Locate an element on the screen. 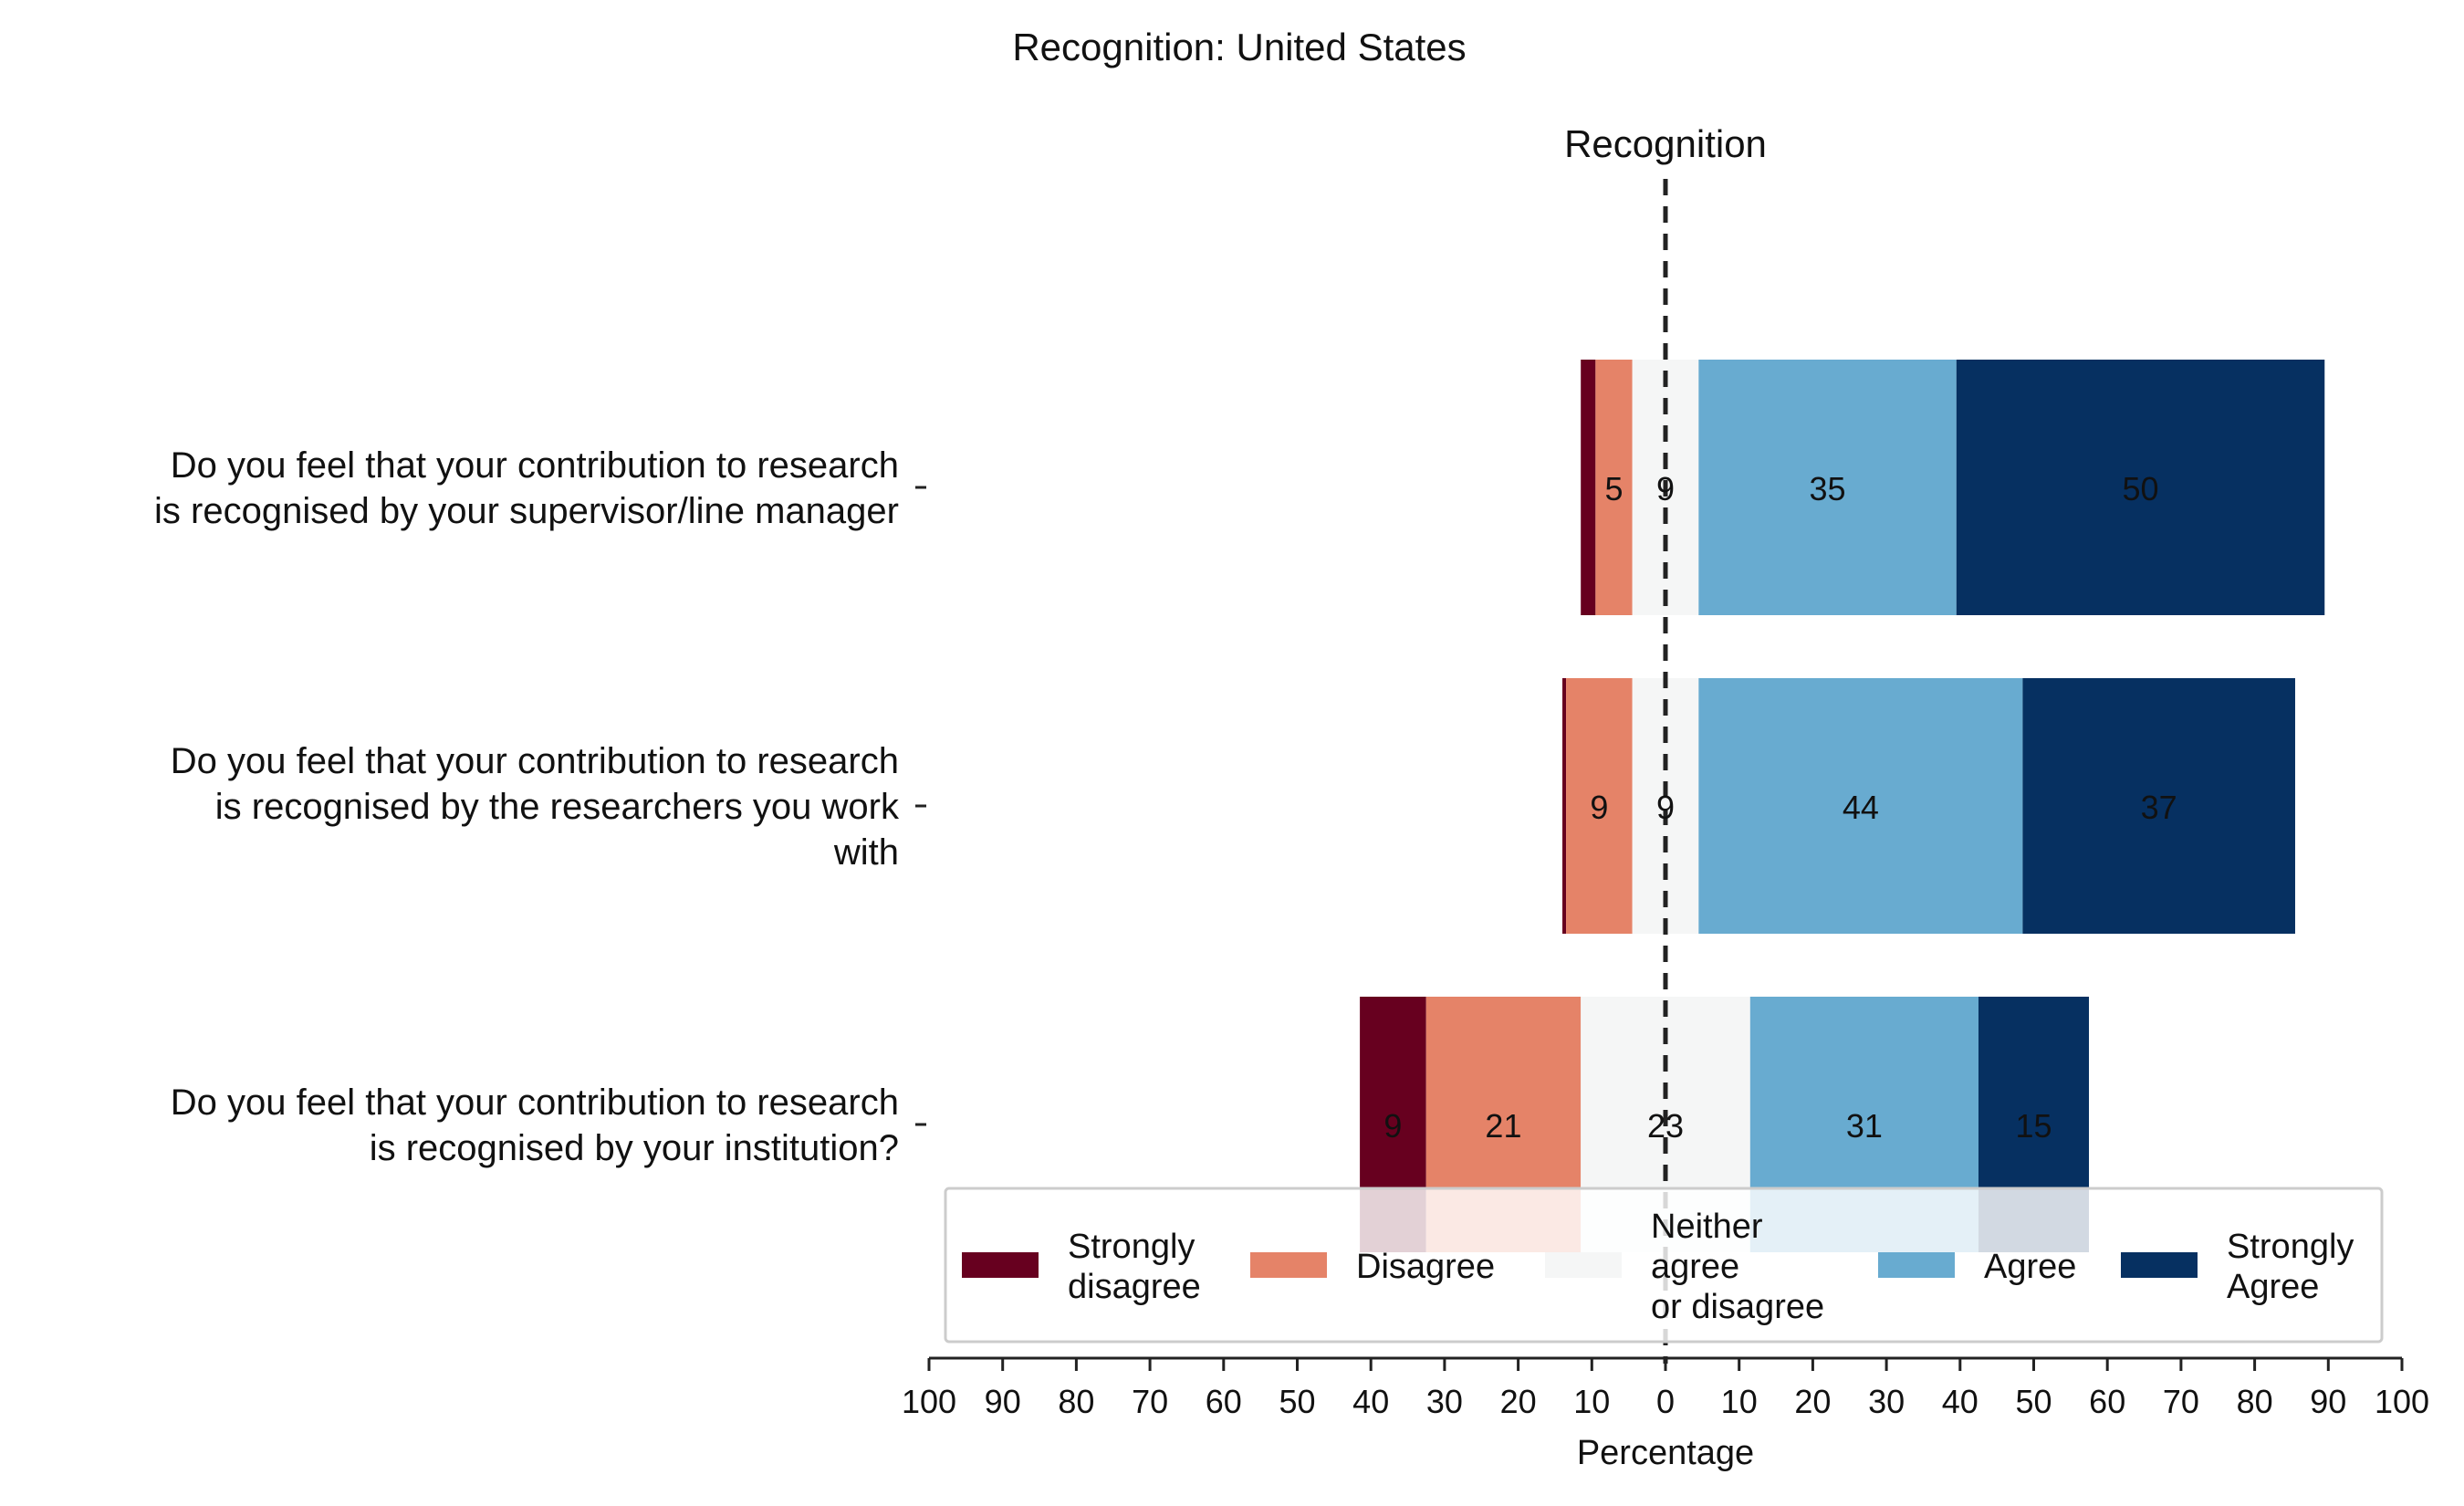 The height and width of the screenshot is (1506, 2464). legend-label: Neither is located at coordinates (1707, 1227).